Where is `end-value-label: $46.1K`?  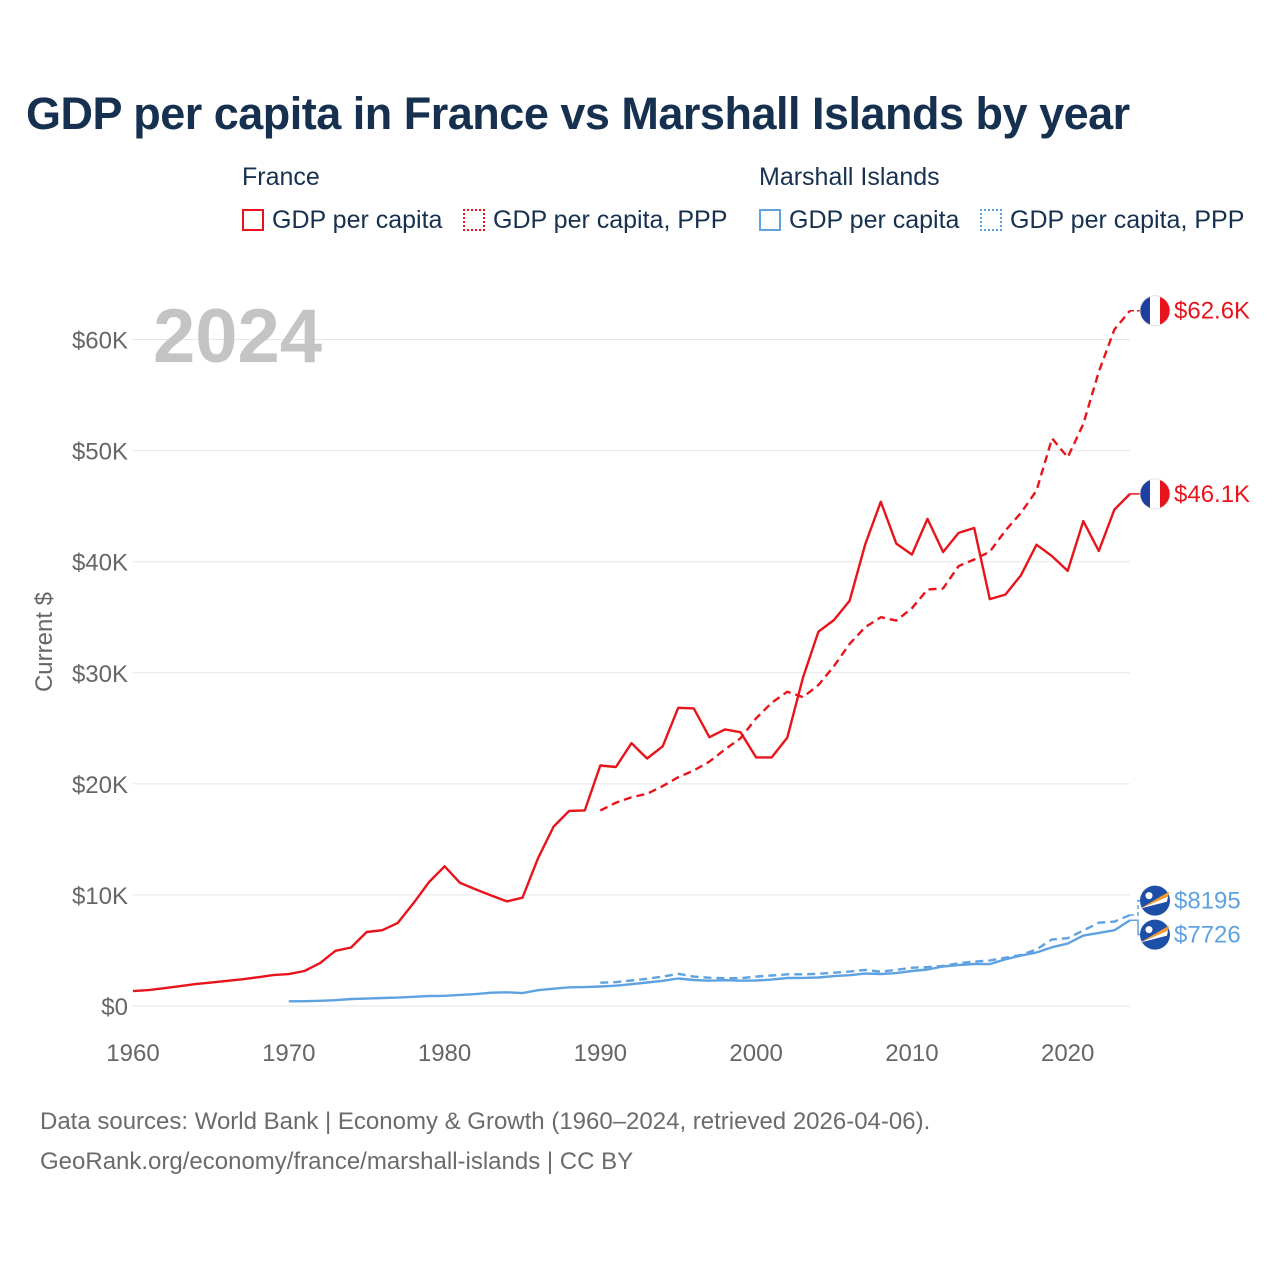 end-value-label: $46.1K is located at coordinates (1212, 494).